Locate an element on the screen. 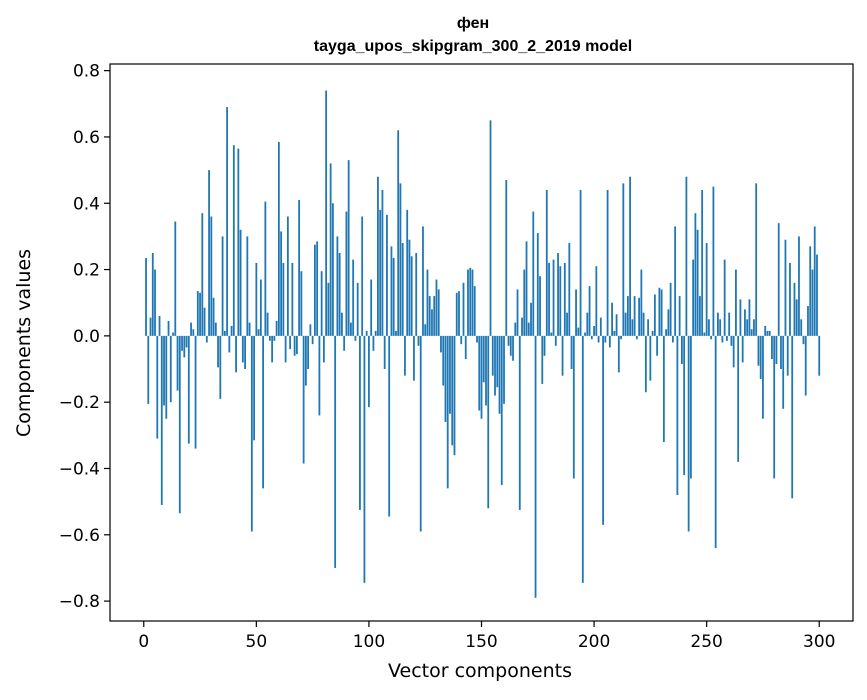 This screenshot has height=700, width=867. chart-title: фен is located at coordinates (473, 23).